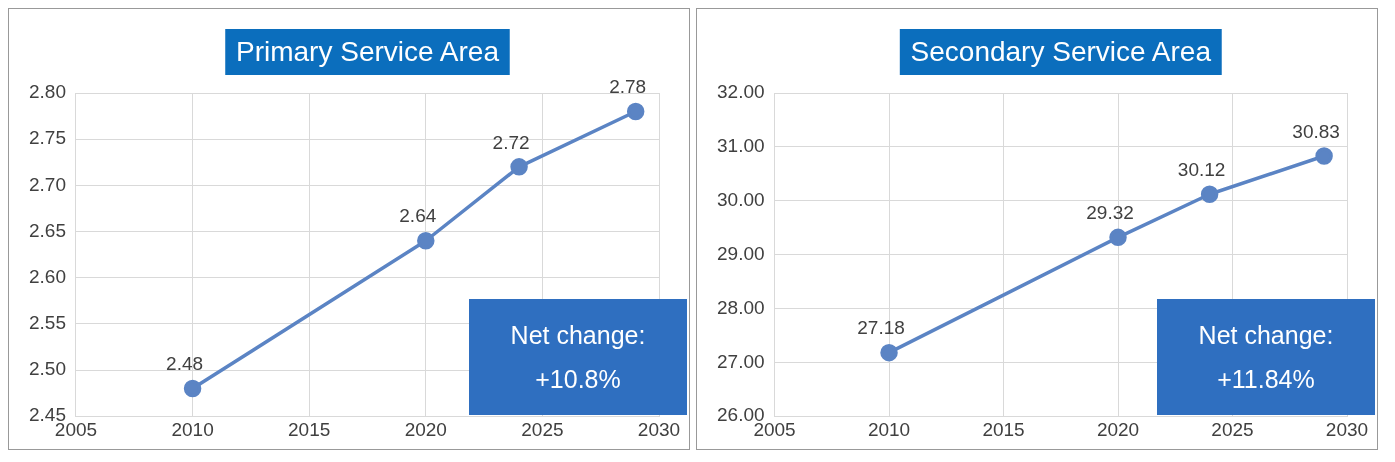 This screenshot has width=1395, height=462. I want to click on chart-title: Secondary Service Area, so click(1061, 51).